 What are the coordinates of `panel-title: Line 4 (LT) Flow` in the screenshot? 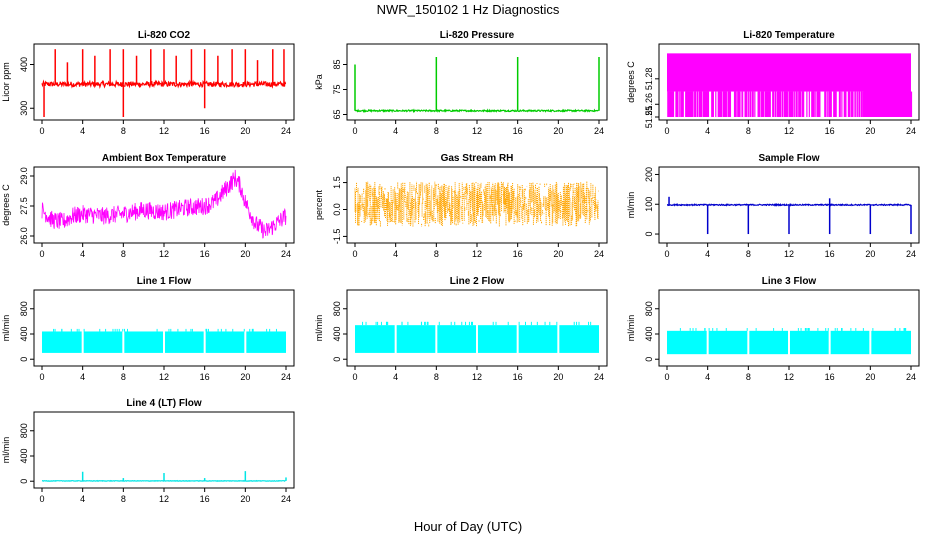 It's located at (164, 403).